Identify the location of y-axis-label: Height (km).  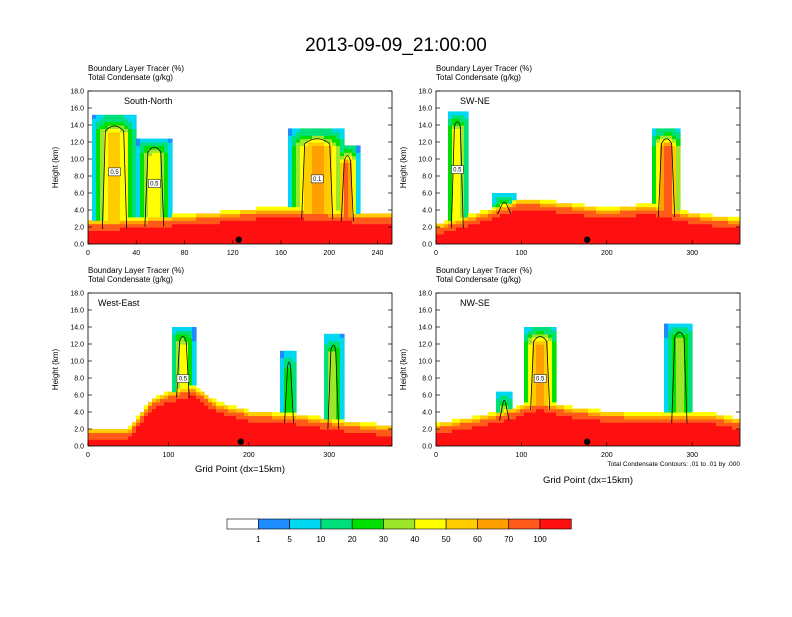
(55, 369).